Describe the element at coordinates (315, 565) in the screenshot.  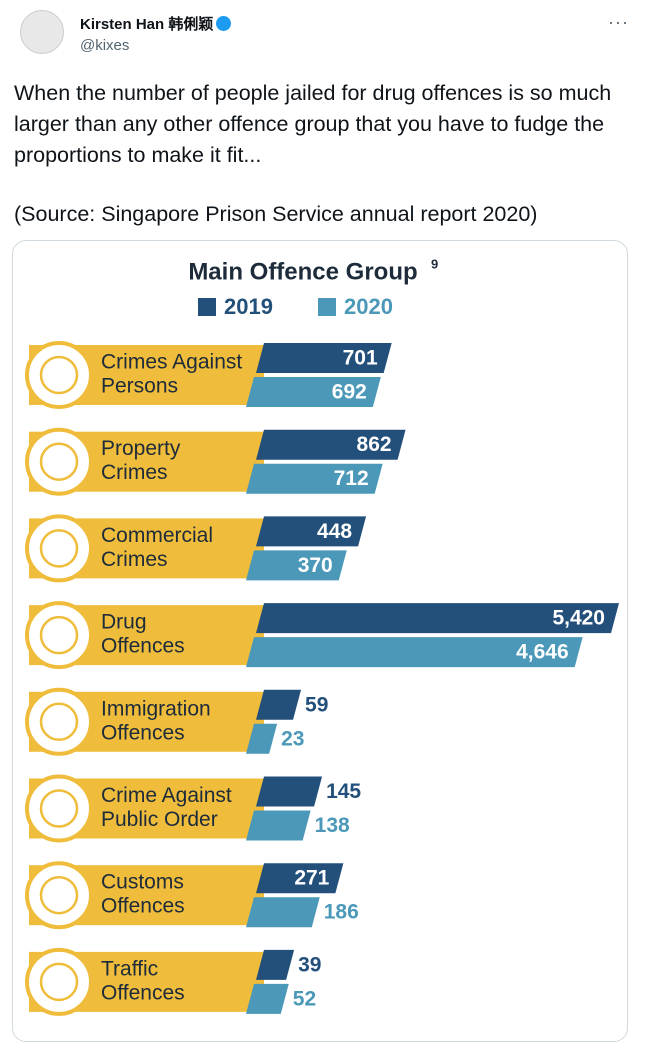
I see `value-label: 370` at that location.